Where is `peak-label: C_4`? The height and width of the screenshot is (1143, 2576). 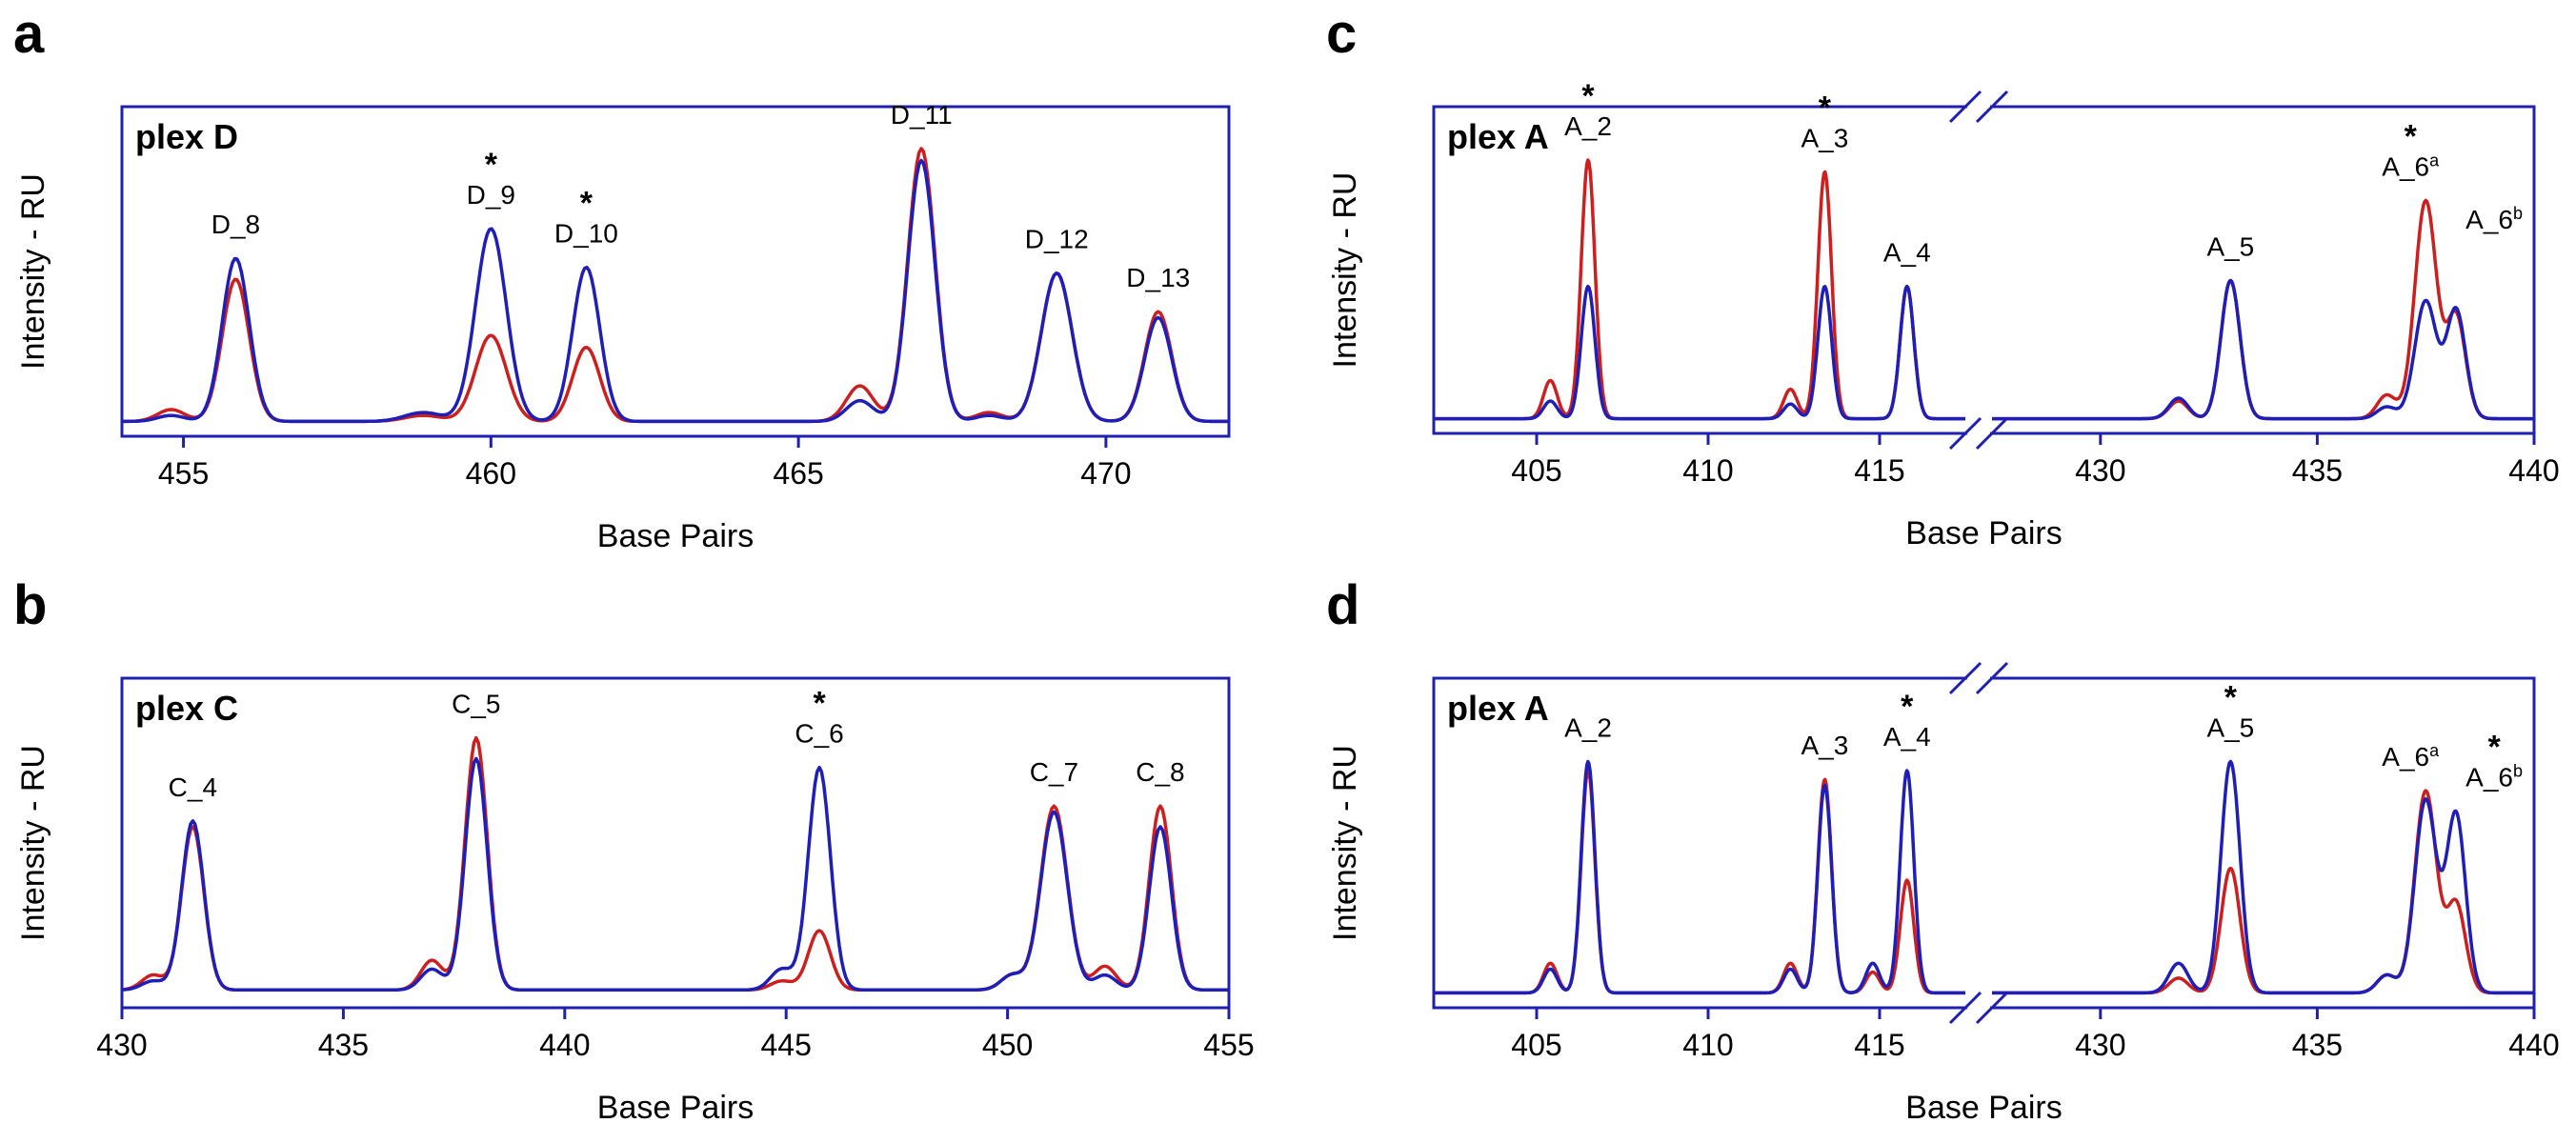 peak-label: C_4 is located at coordinates (193, 787).